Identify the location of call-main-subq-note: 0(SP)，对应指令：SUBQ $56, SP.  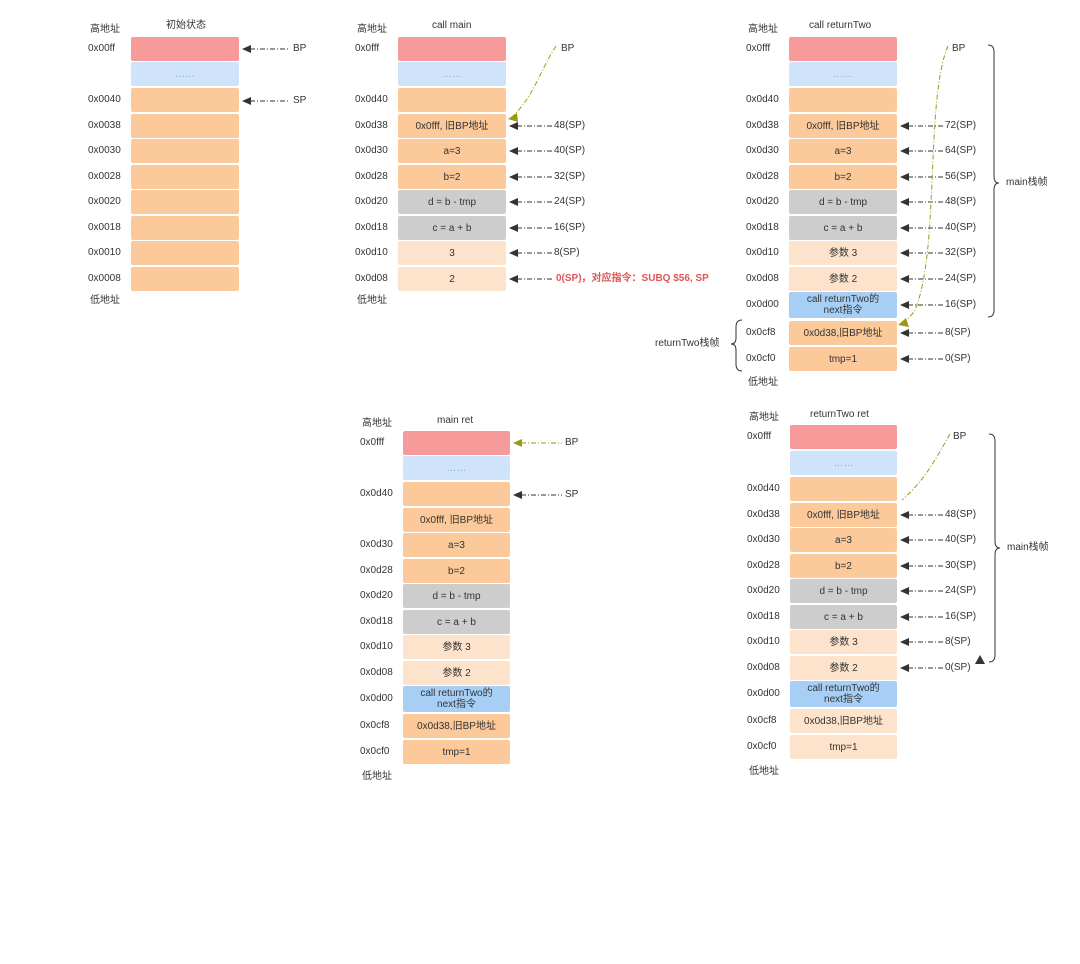
(632, 278).